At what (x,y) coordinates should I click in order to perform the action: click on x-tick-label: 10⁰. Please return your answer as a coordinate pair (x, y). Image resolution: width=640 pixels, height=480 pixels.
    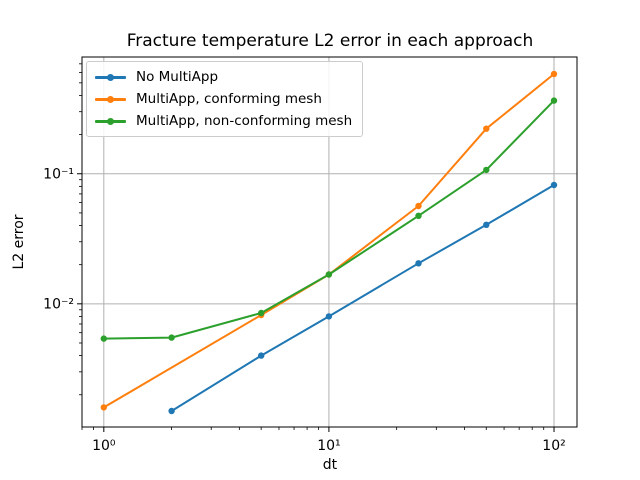
    Looking at the image, I should click on (104, 446).